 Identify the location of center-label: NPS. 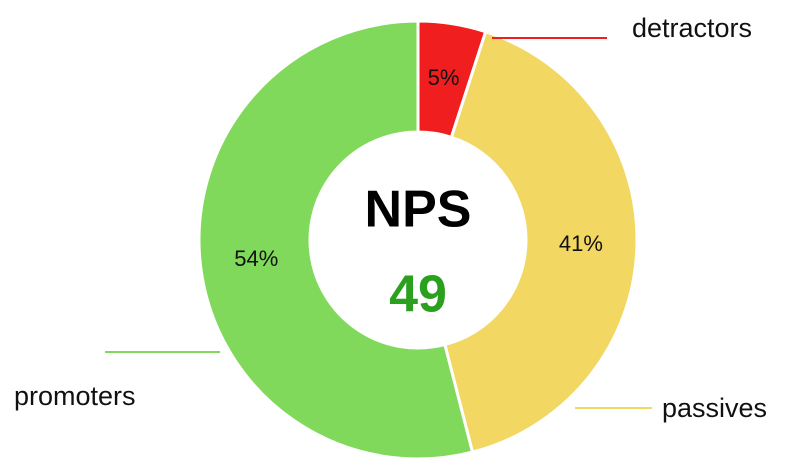
(418, 210).